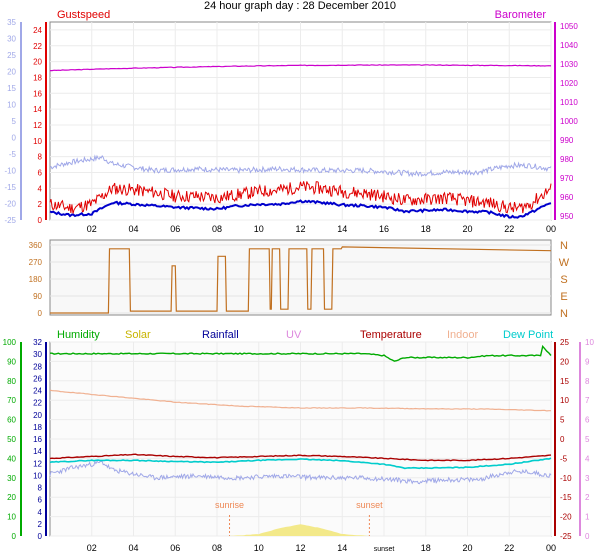  I want to click on hour-tick-label: 06, so click(175, 229).